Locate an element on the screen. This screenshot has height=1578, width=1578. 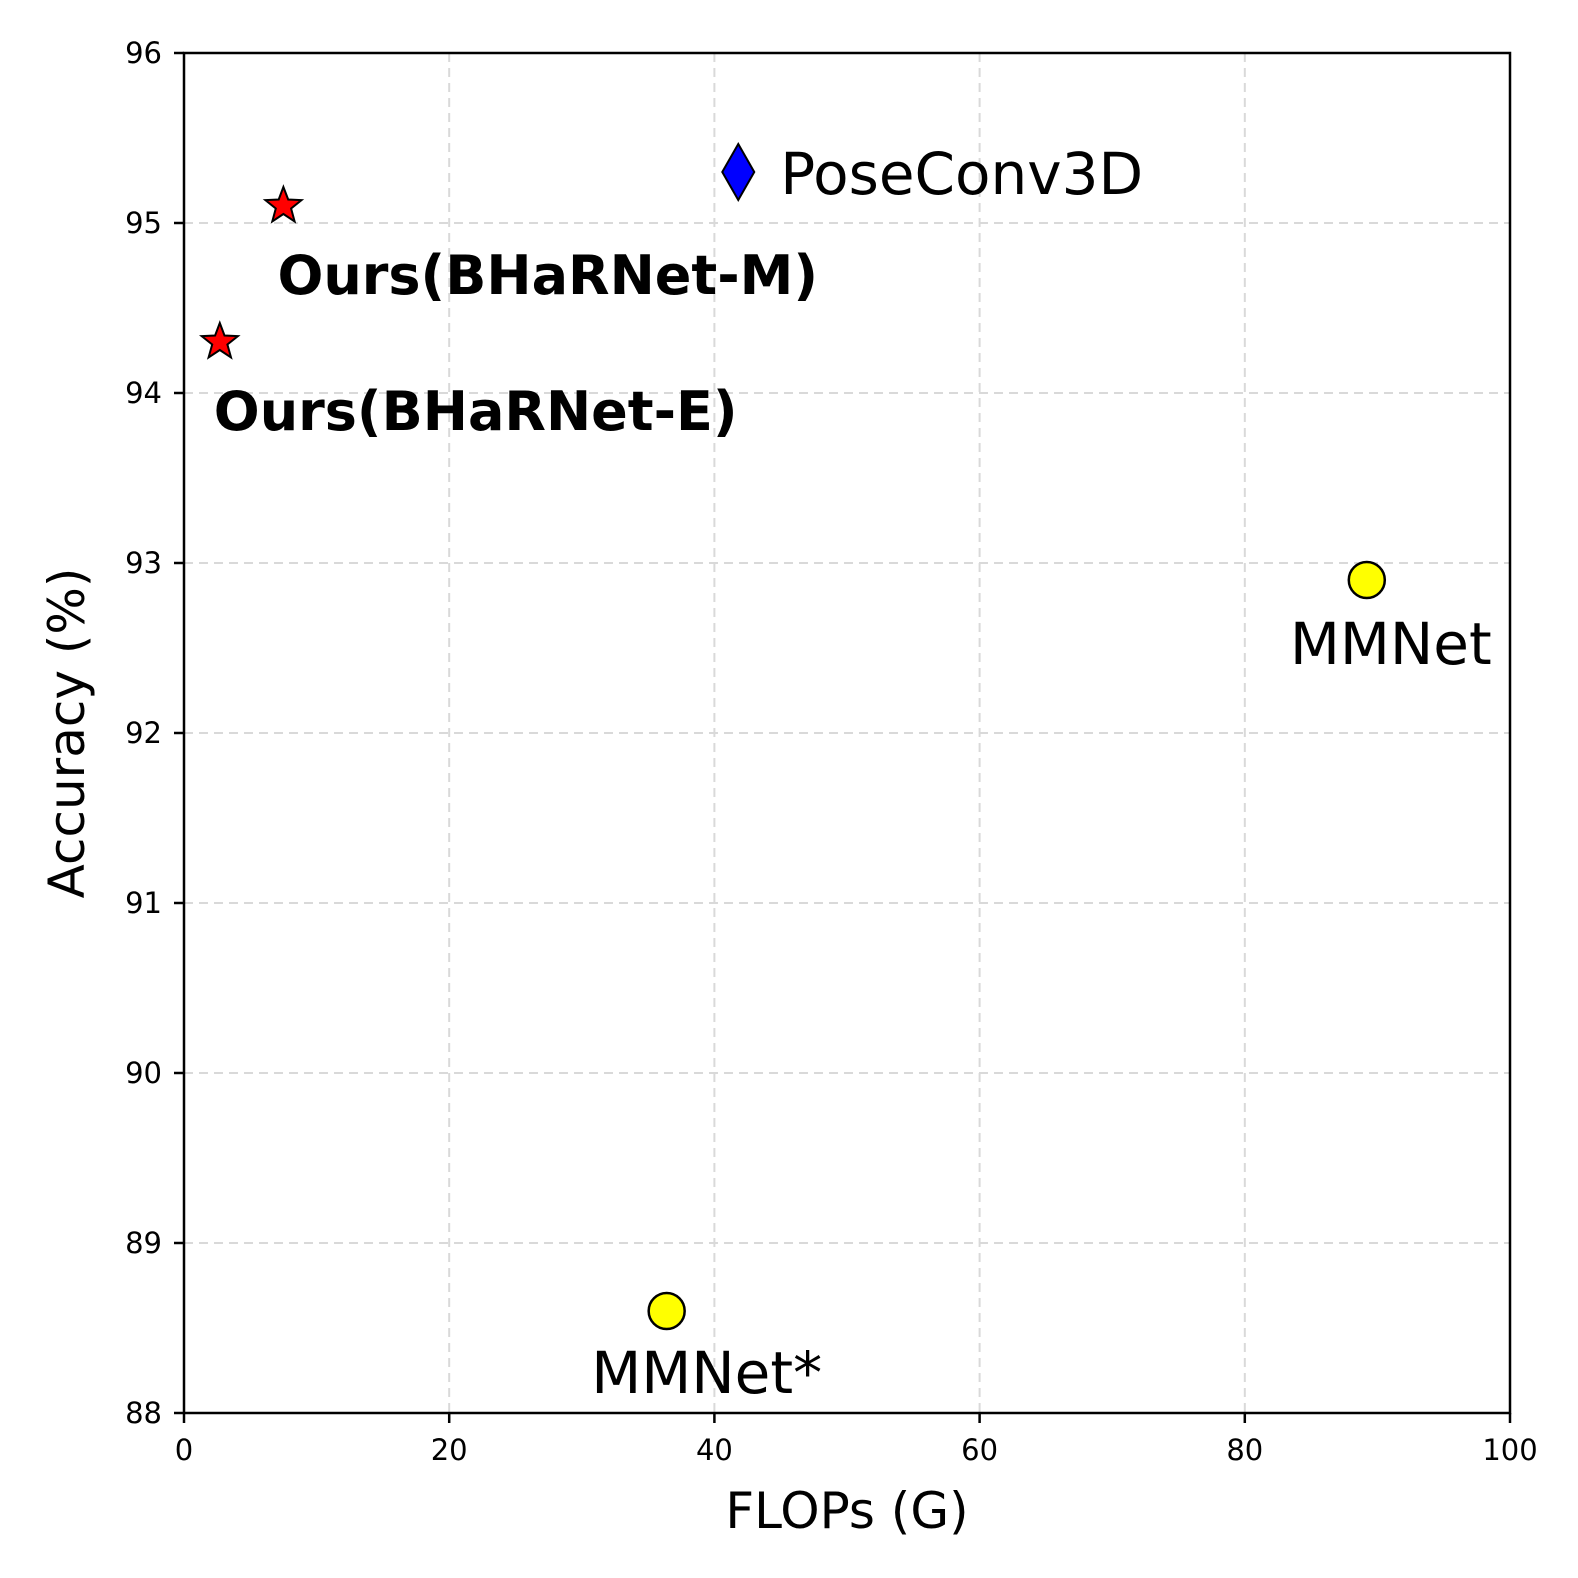
x-tick-label: 20 is located at coordinates (449, 1450).